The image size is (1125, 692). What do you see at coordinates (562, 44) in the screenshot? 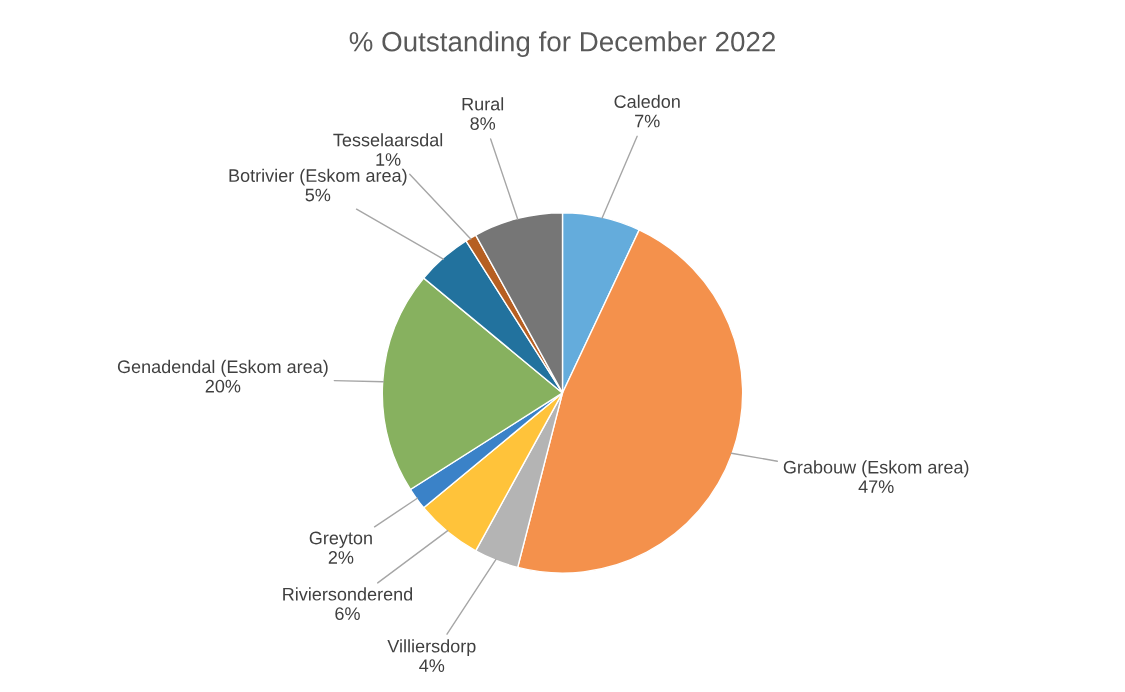
I see `chart-title: % Outstanding for December 2022` at bounding box center [562, 44].